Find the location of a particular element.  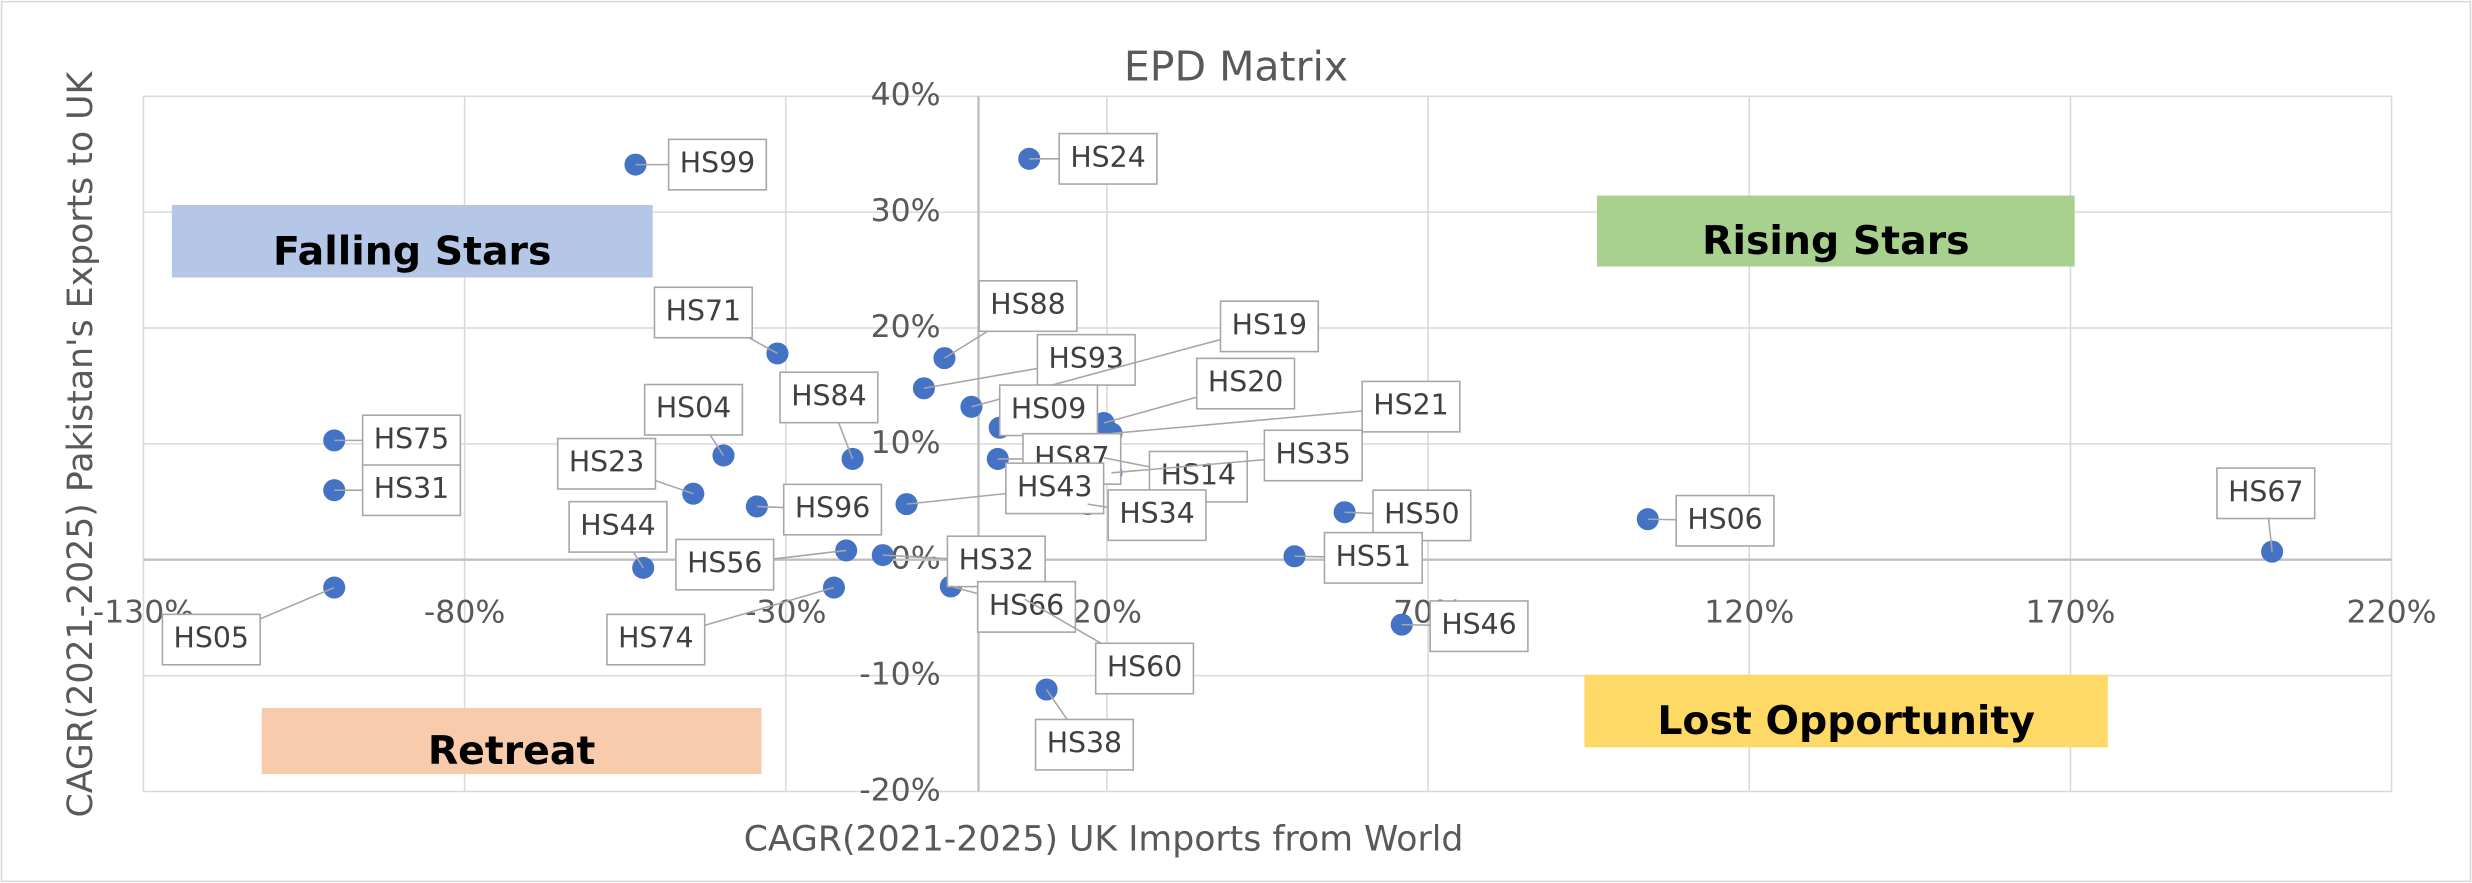

point-label: HS05 is located at coordinates (211, 638).